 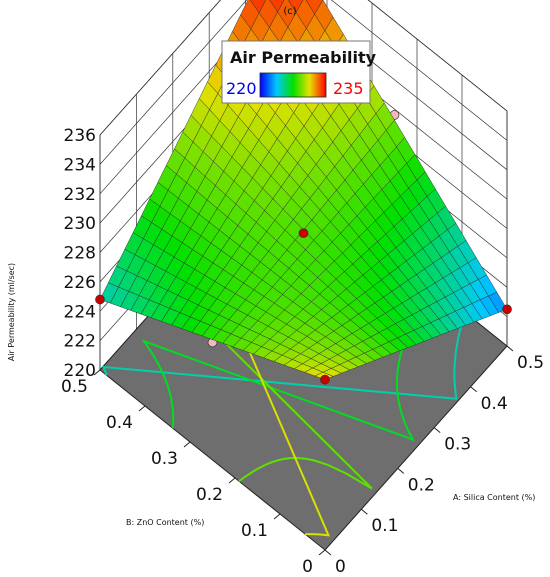 I want to click on legend: Air Permeability 220 235, so click(x=299, y=72).